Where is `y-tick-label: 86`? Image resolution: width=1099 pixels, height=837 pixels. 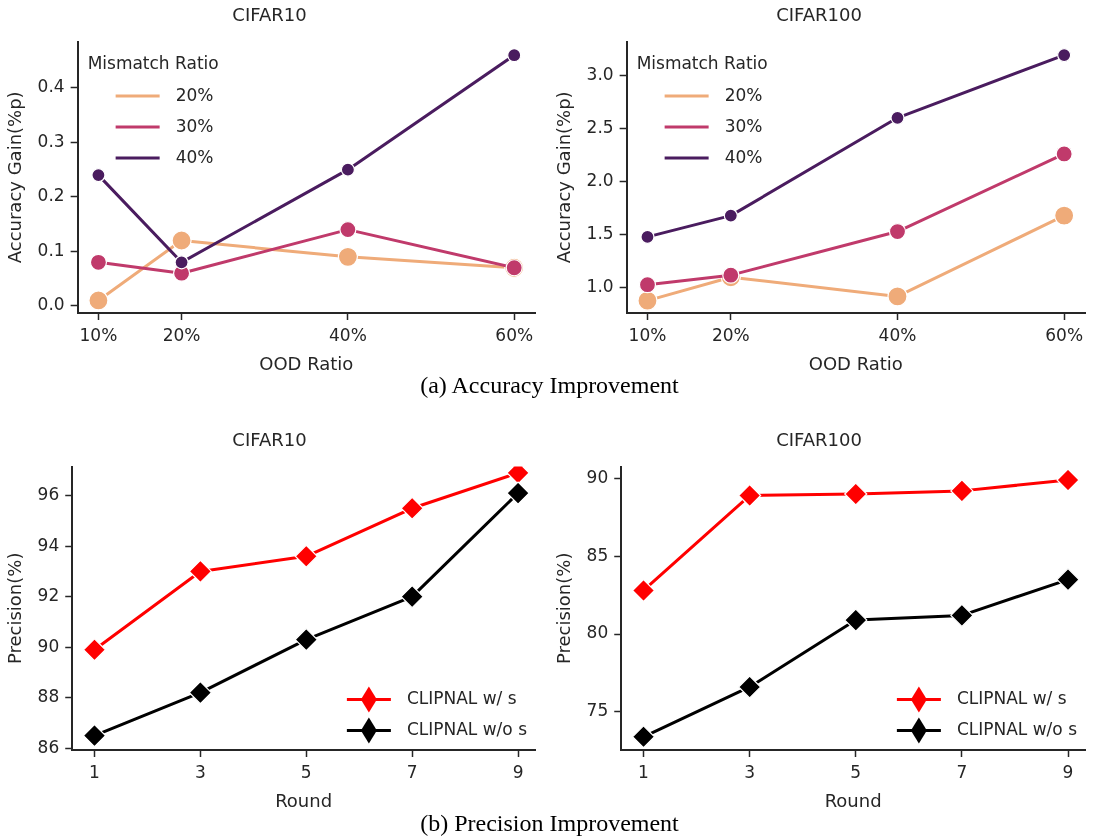 y-tick-label: 86 is located at coordinates (48, 746).